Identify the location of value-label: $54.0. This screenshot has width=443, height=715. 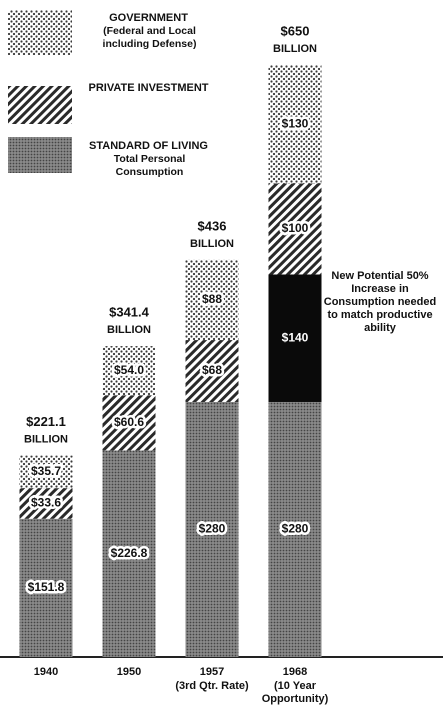
(129, 370).